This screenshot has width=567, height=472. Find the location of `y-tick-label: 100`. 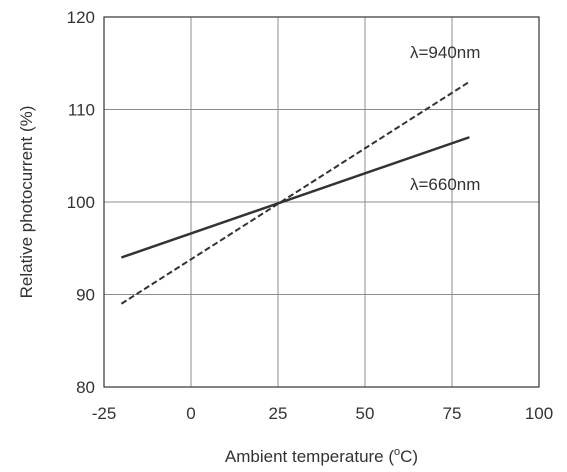

y-tick-label: 100 is located at coordinates (81, 202).